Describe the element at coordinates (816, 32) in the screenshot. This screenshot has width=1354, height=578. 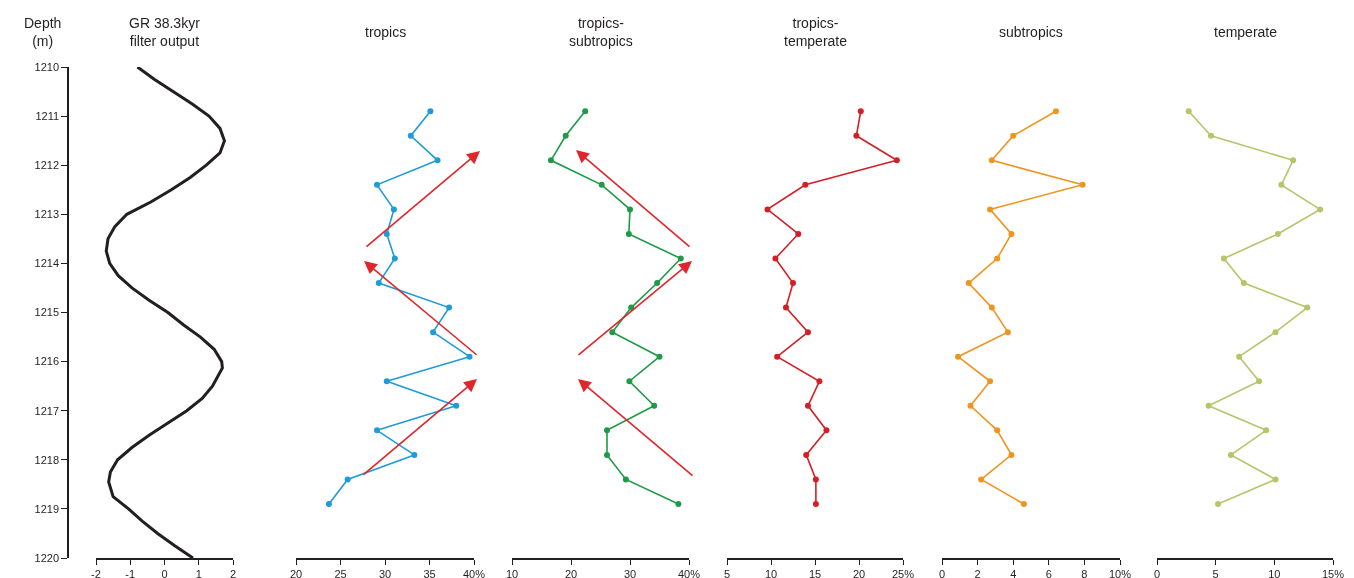
I see `chart-title: tropics- temperate` at that location.